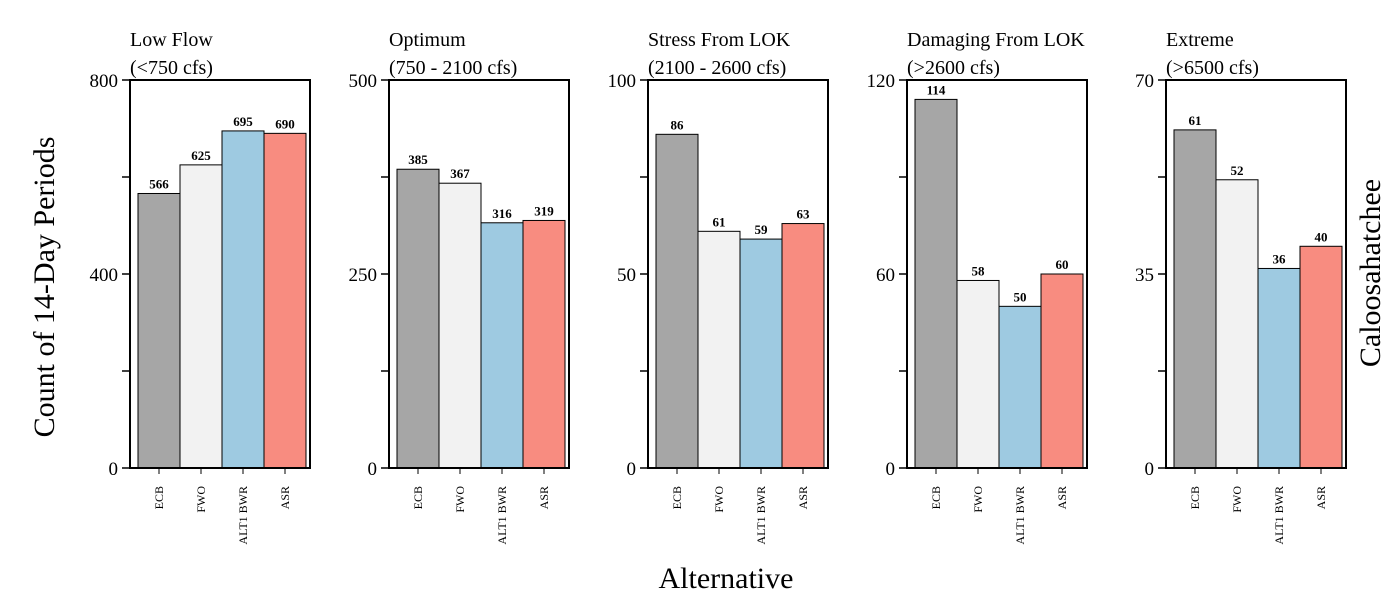  Describe the element at coordinates (1200, 40) in the screenshot. I see `panel-title: Extreme` at that location.